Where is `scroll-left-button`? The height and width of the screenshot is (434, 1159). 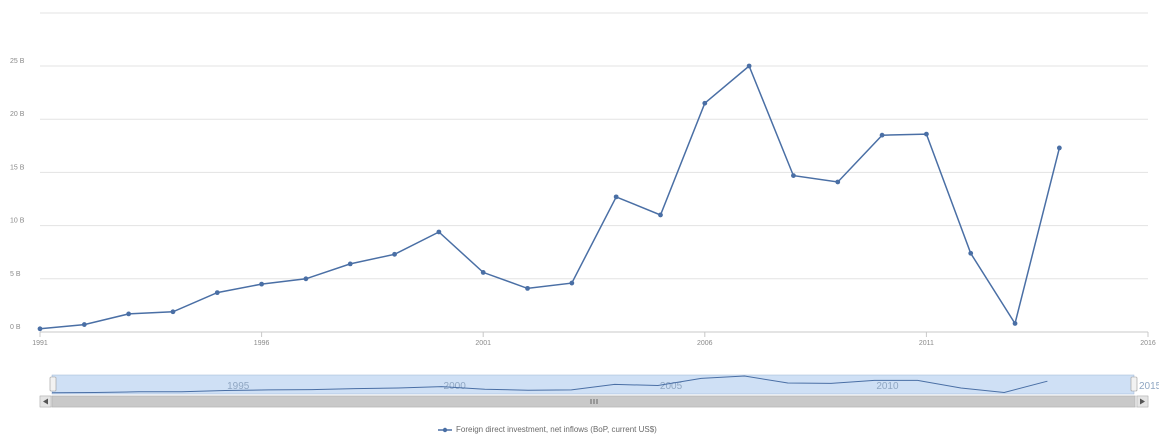 scroll-left-button is located at coordinates (45, 401).